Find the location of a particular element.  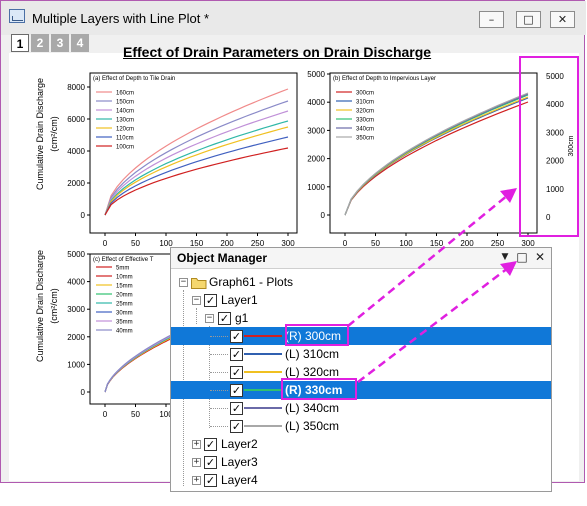

legend-label: 15mm is located at coordinates (124, 287).